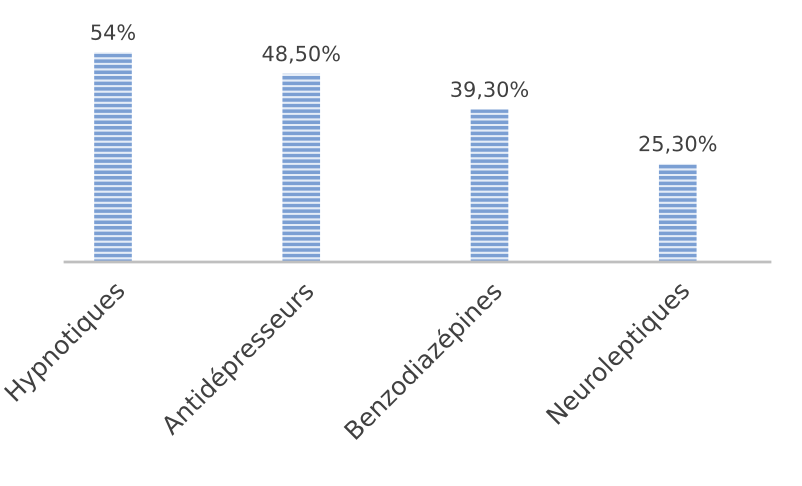  Describe the element at coordinates (489, 90) in the screenshot. I see `data-label: 39,30%` at that location.